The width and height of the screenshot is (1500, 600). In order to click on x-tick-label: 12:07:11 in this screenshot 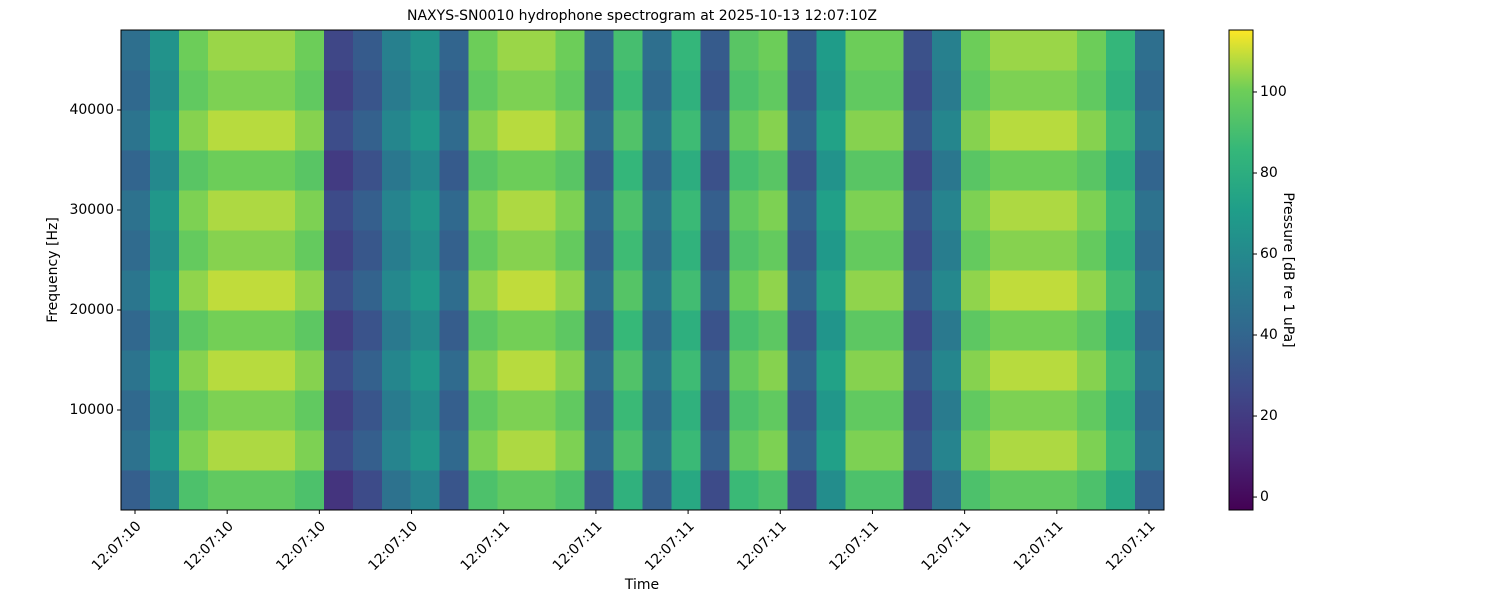, I will do `click(486, 546)`.